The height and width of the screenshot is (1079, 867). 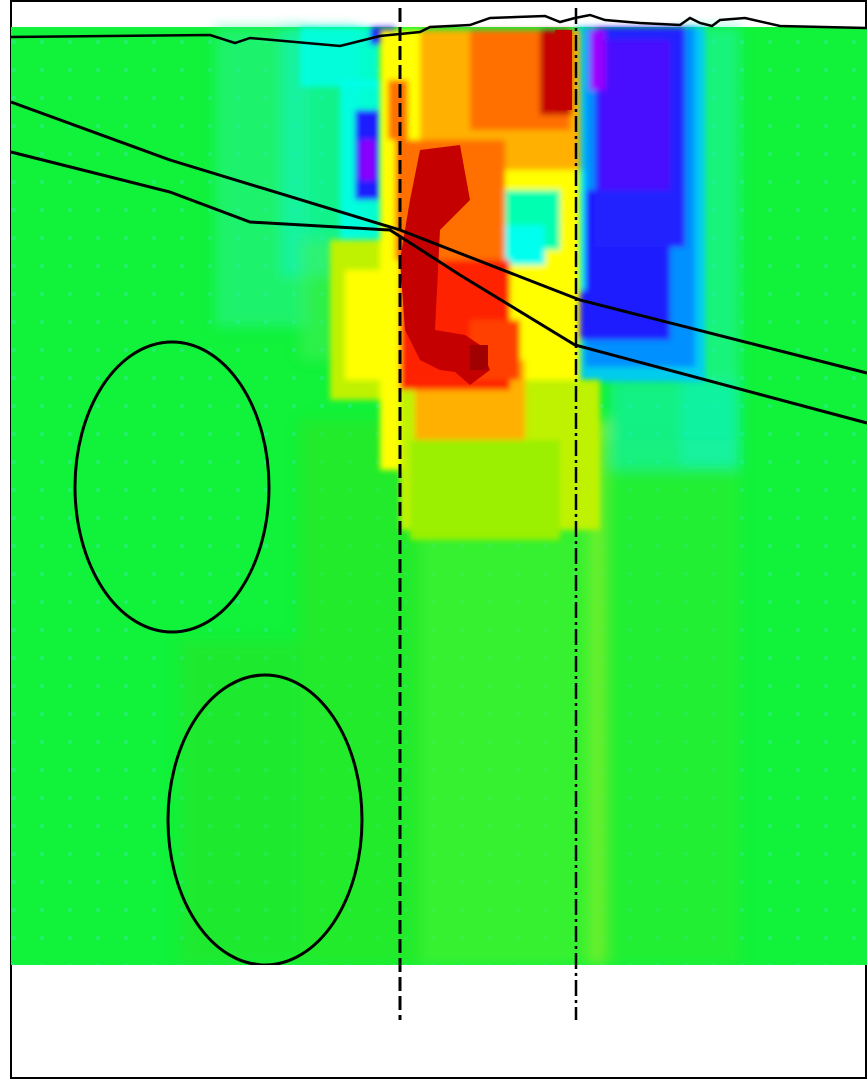 I want to click on high-resistivity-anomaly, so click(x=465, y=285).